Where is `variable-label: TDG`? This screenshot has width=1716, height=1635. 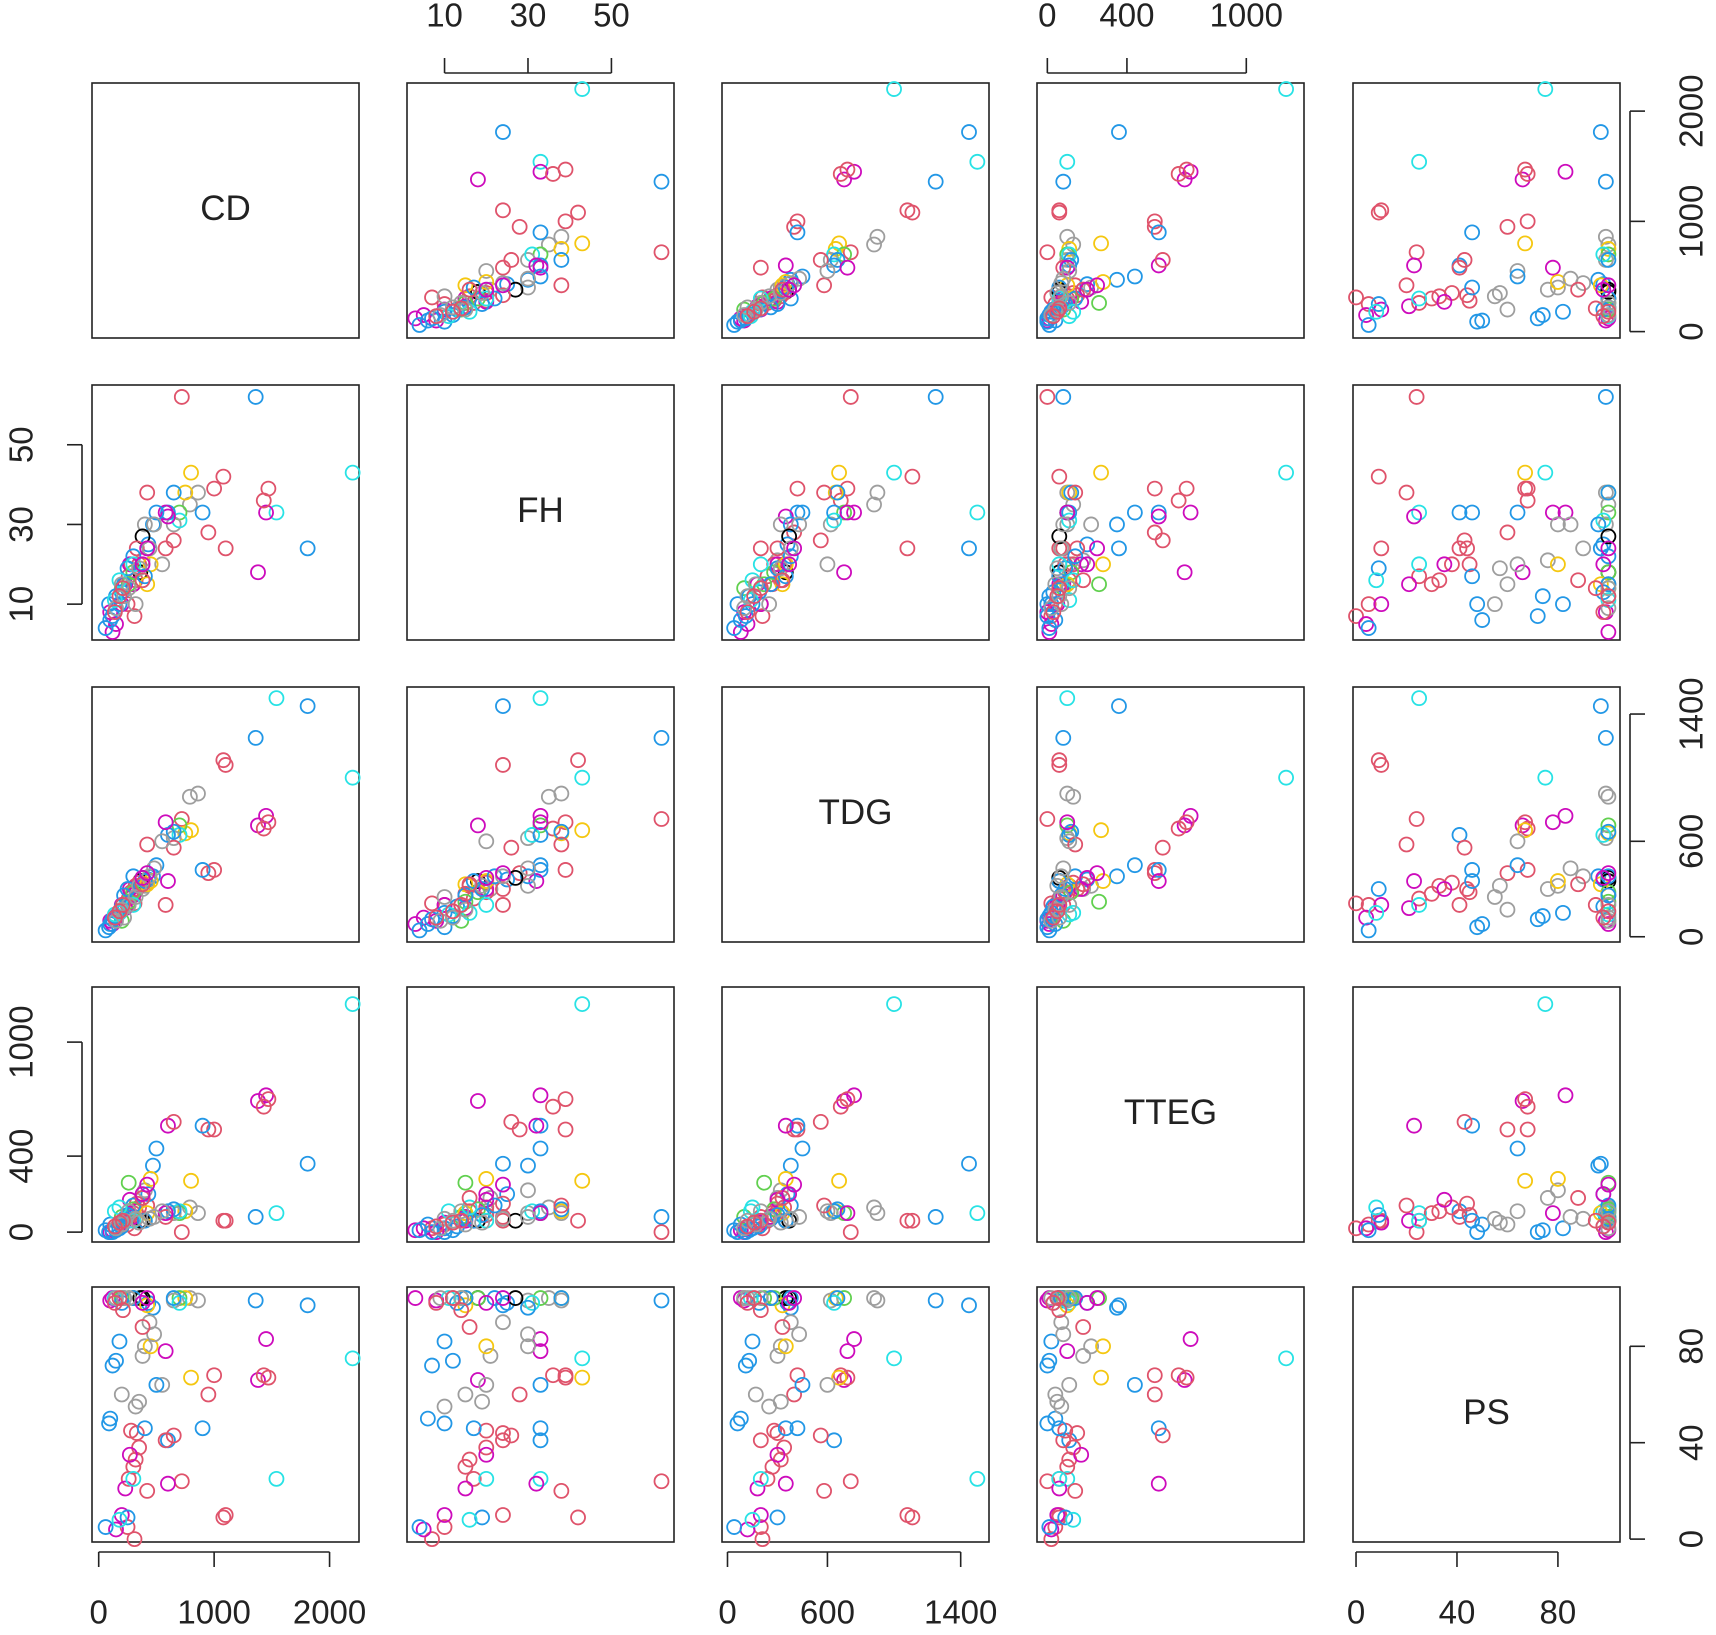 variable-label: TDG is located at coordinates (856, 812).